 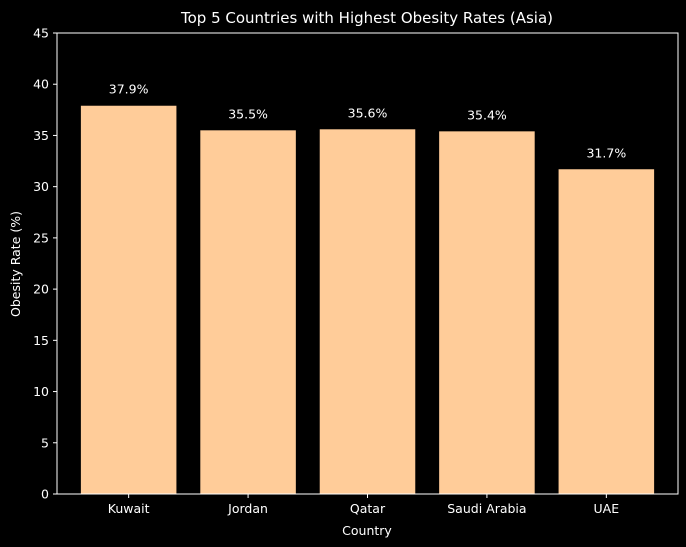 I want to click on x-ticks-group: Kuwait Jordan Qatar Saudi Arabia UAE, so click(x=363, y=505).